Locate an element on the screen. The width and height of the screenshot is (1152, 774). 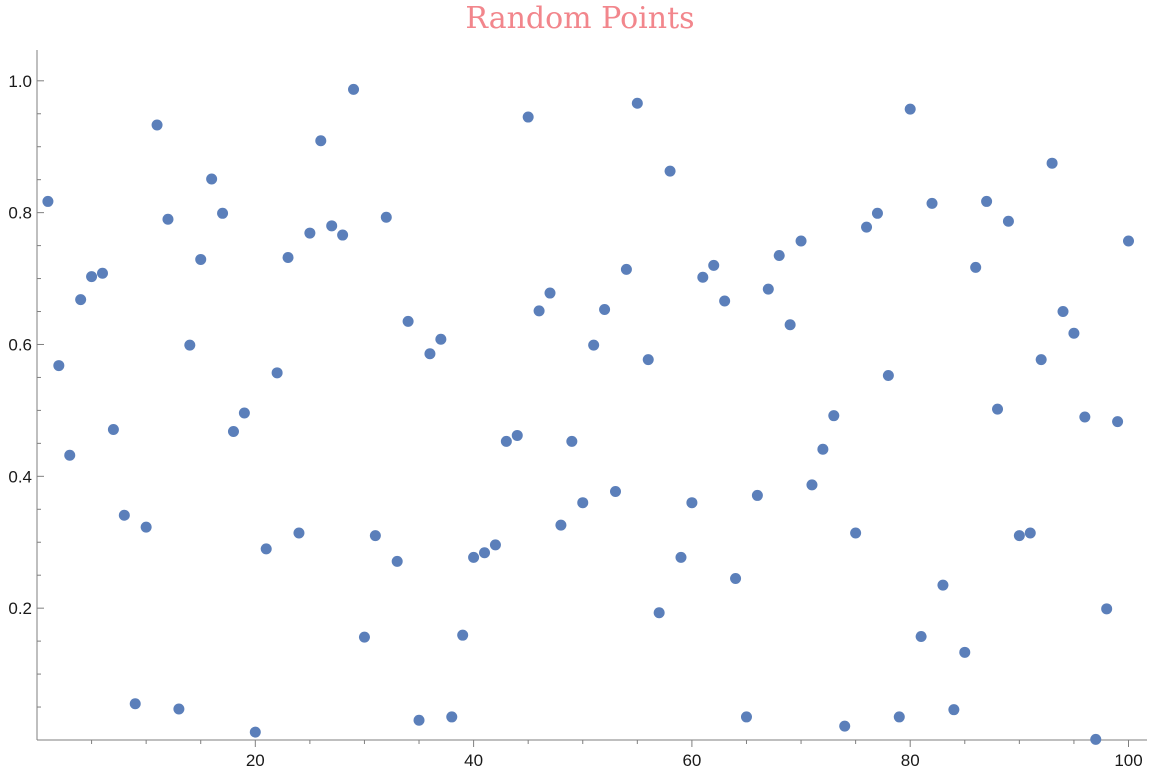
y-tick-label: 0.6 is located at coordinates (20, 344).